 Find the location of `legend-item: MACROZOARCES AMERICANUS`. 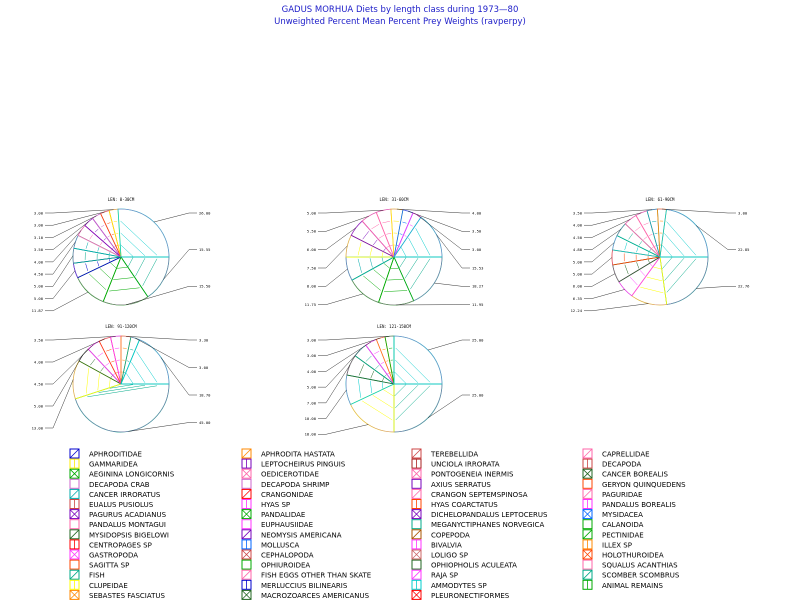

legend-item: MACROZOARCES AMERICANUS is located at coordinates (305, 594).